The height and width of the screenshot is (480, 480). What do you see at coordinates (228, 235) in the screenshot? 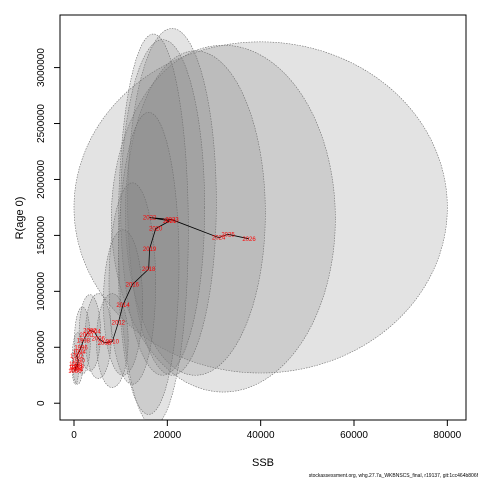
I see `point-label: 2025` at bounding box center [228, 235].